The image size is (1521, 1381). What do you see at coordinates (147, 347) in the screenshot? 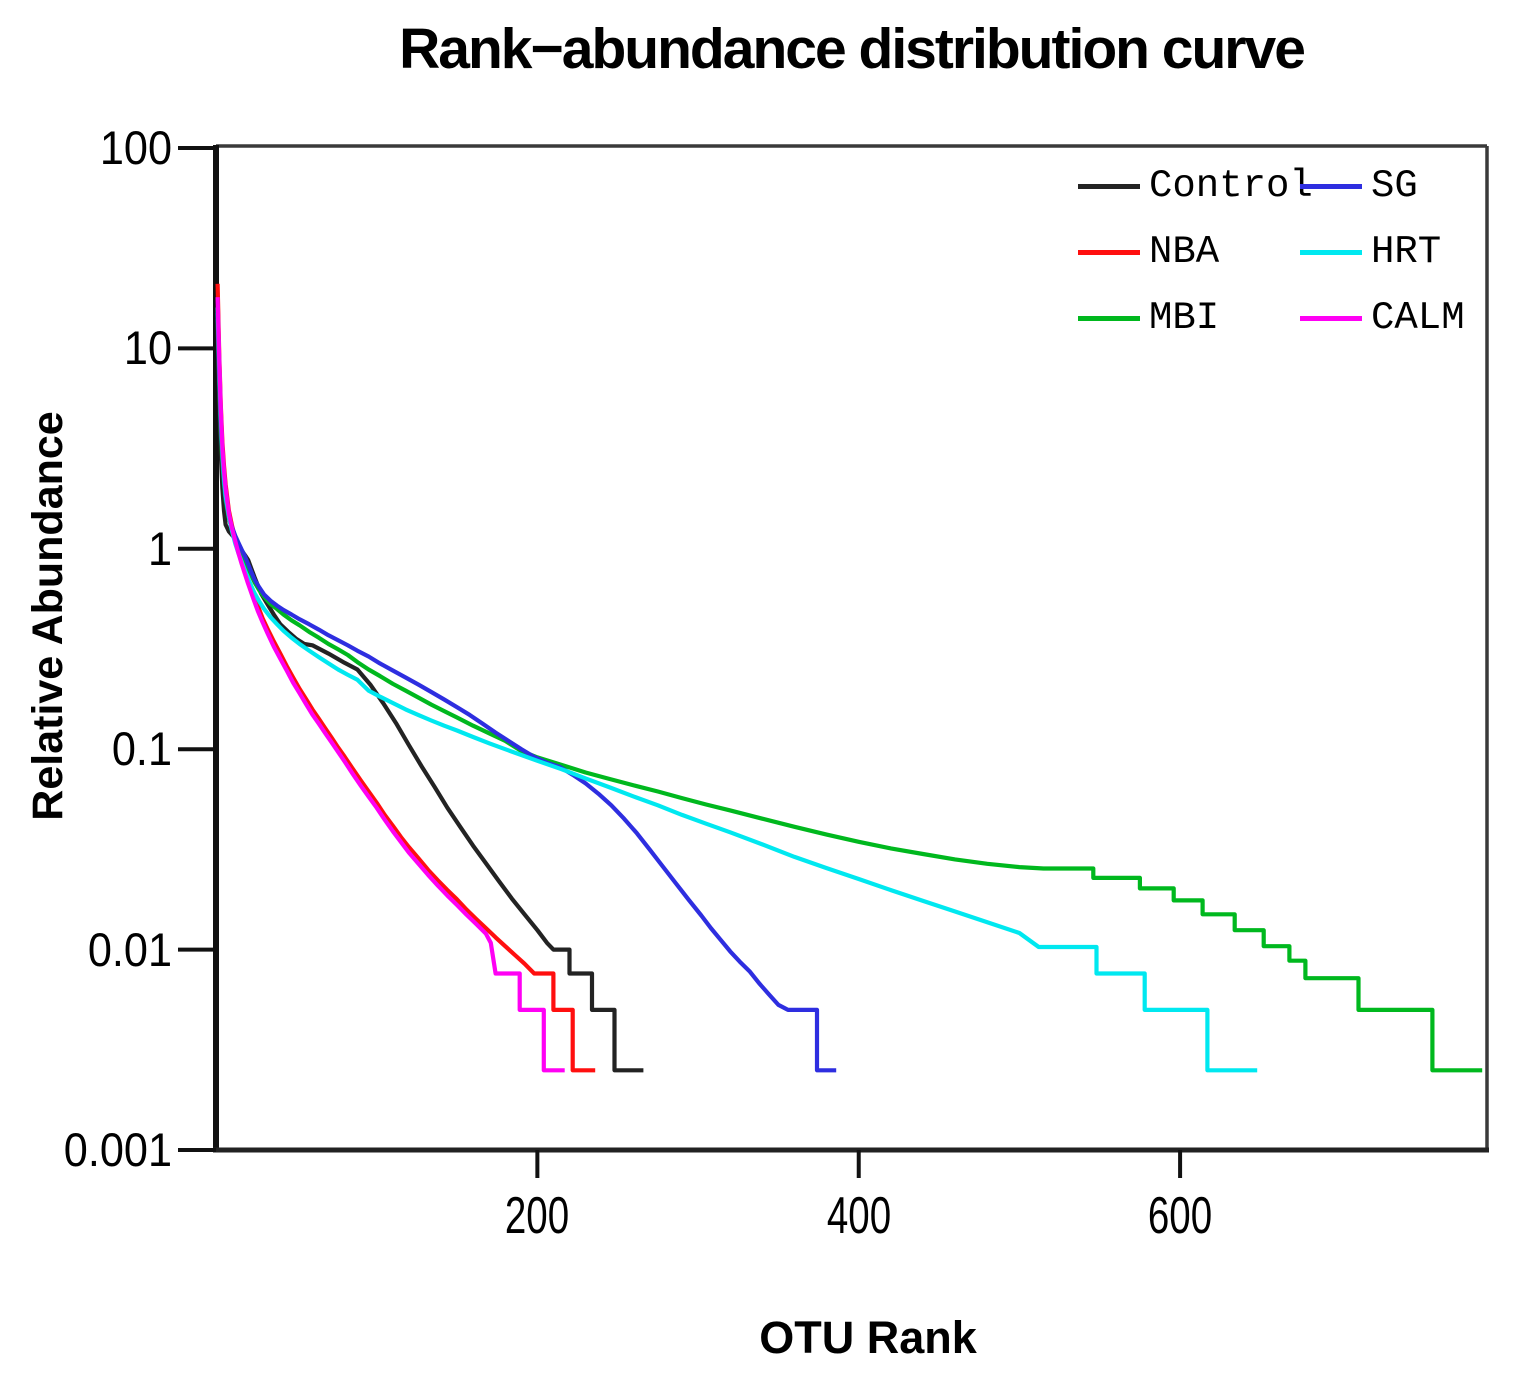
I see `y-tick-label: 10` at bounding box center [147, 347].